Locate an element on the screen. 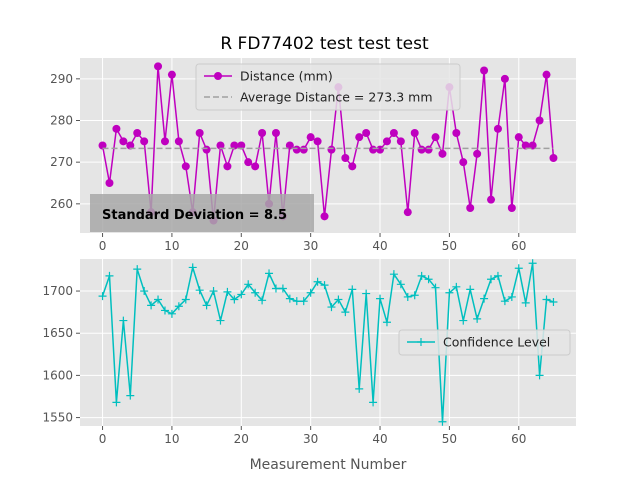 The height and width of the screenshot is (480, 640). x-tick-label: 0 is located at coordinates (103, 439).